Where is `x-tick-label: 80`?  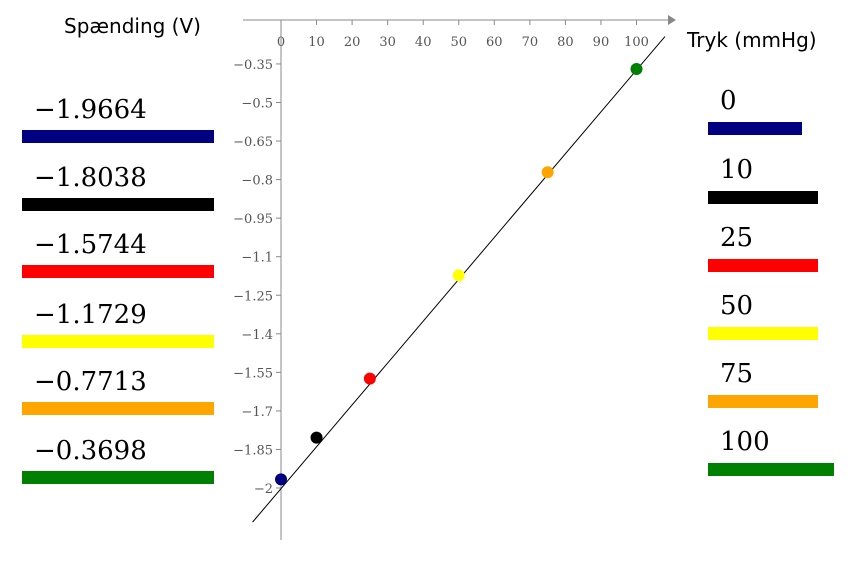
x-tick-label: 80 is located at coordinates (565, 42).